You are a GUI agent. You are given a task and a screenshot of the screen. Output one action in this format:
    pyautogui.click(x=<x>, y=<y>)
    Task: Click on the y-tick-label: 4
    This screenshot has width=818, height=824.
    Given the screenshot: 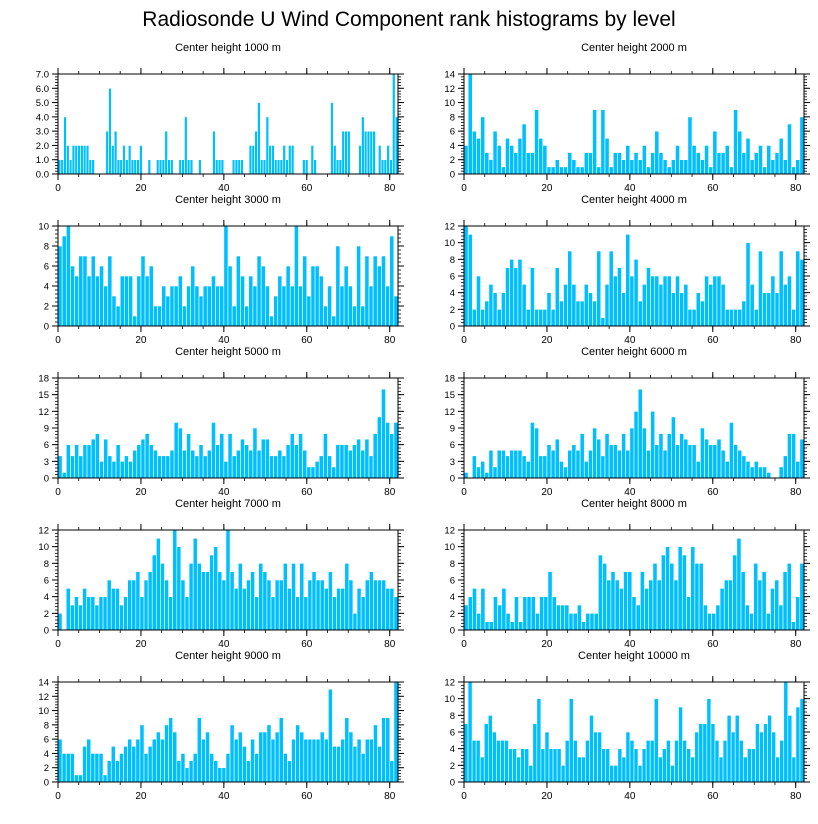 What is the action you would take?
    pyautogui.click(x=452, y=293)
    